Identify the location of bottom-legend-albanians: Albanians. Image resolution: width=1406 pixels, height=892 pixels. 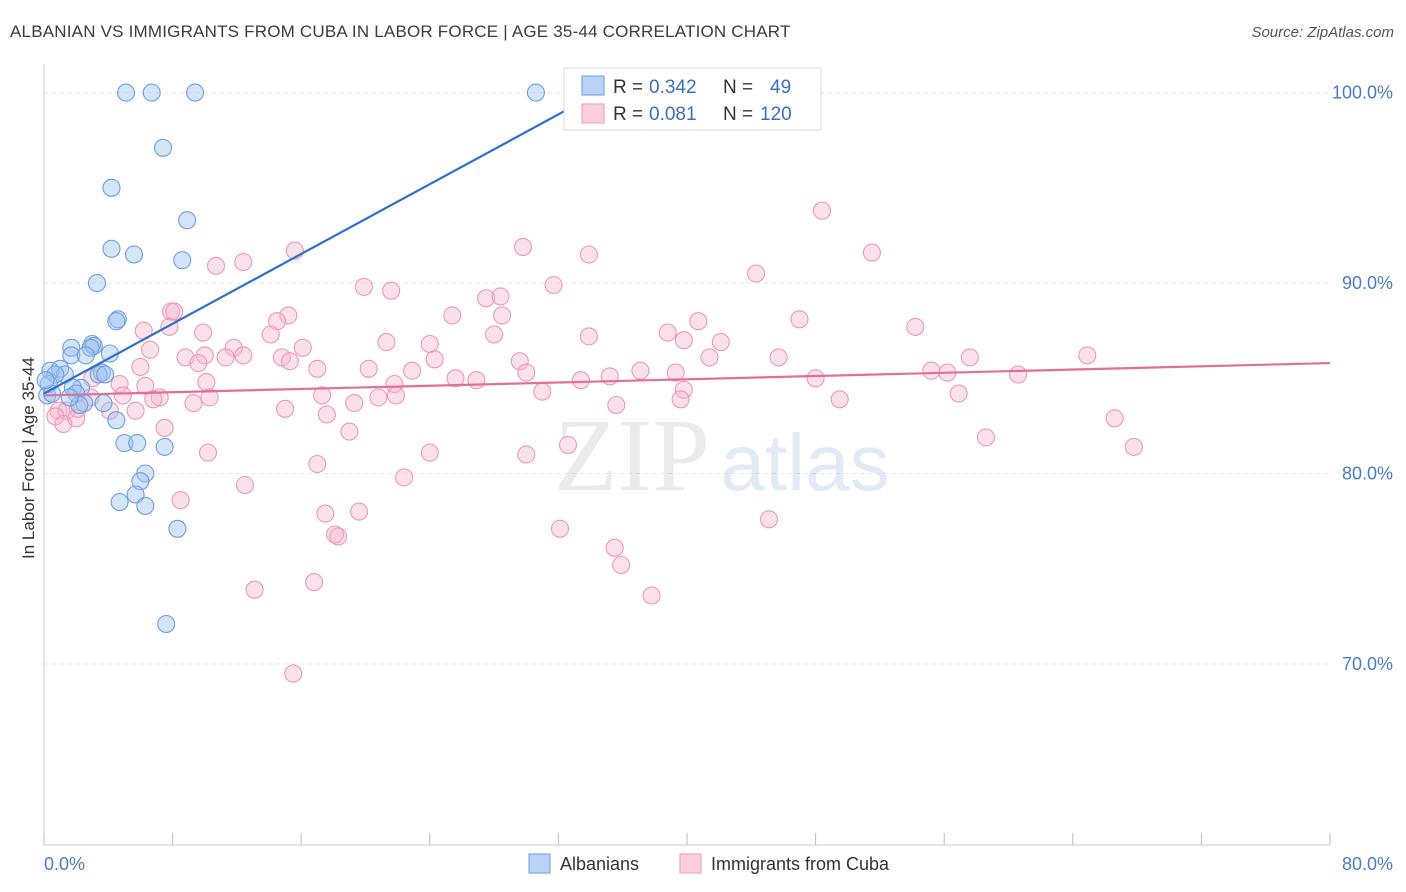
(599, 864).